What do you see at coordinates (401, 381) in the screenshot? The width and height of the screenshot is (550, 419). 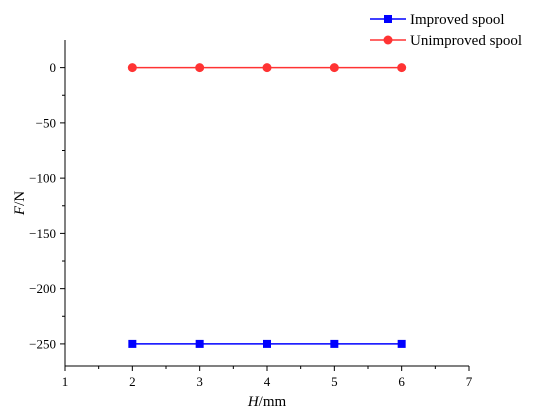 I see `x-tick-label: 6` at bounding box center [401, 381].